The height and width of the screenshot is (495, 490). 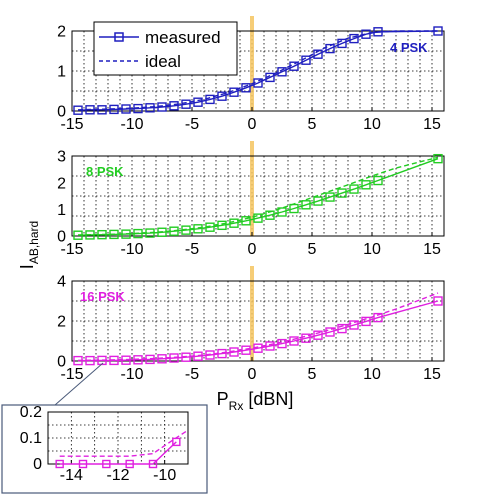 I want to click on x-axis-label: PRx [dBN], so click(x=255, y=401).